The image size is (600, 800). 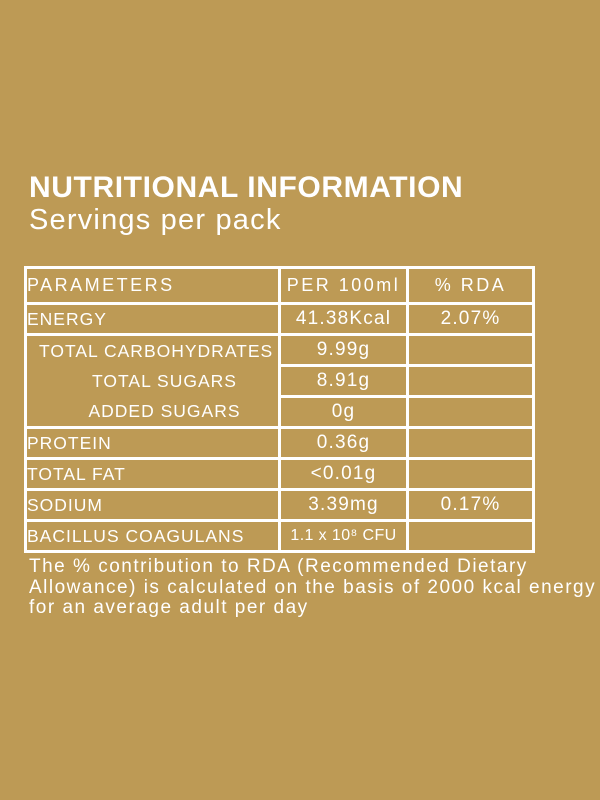 I want to click on page-subtitle: Servings per pack, so click(x=155, y=220).